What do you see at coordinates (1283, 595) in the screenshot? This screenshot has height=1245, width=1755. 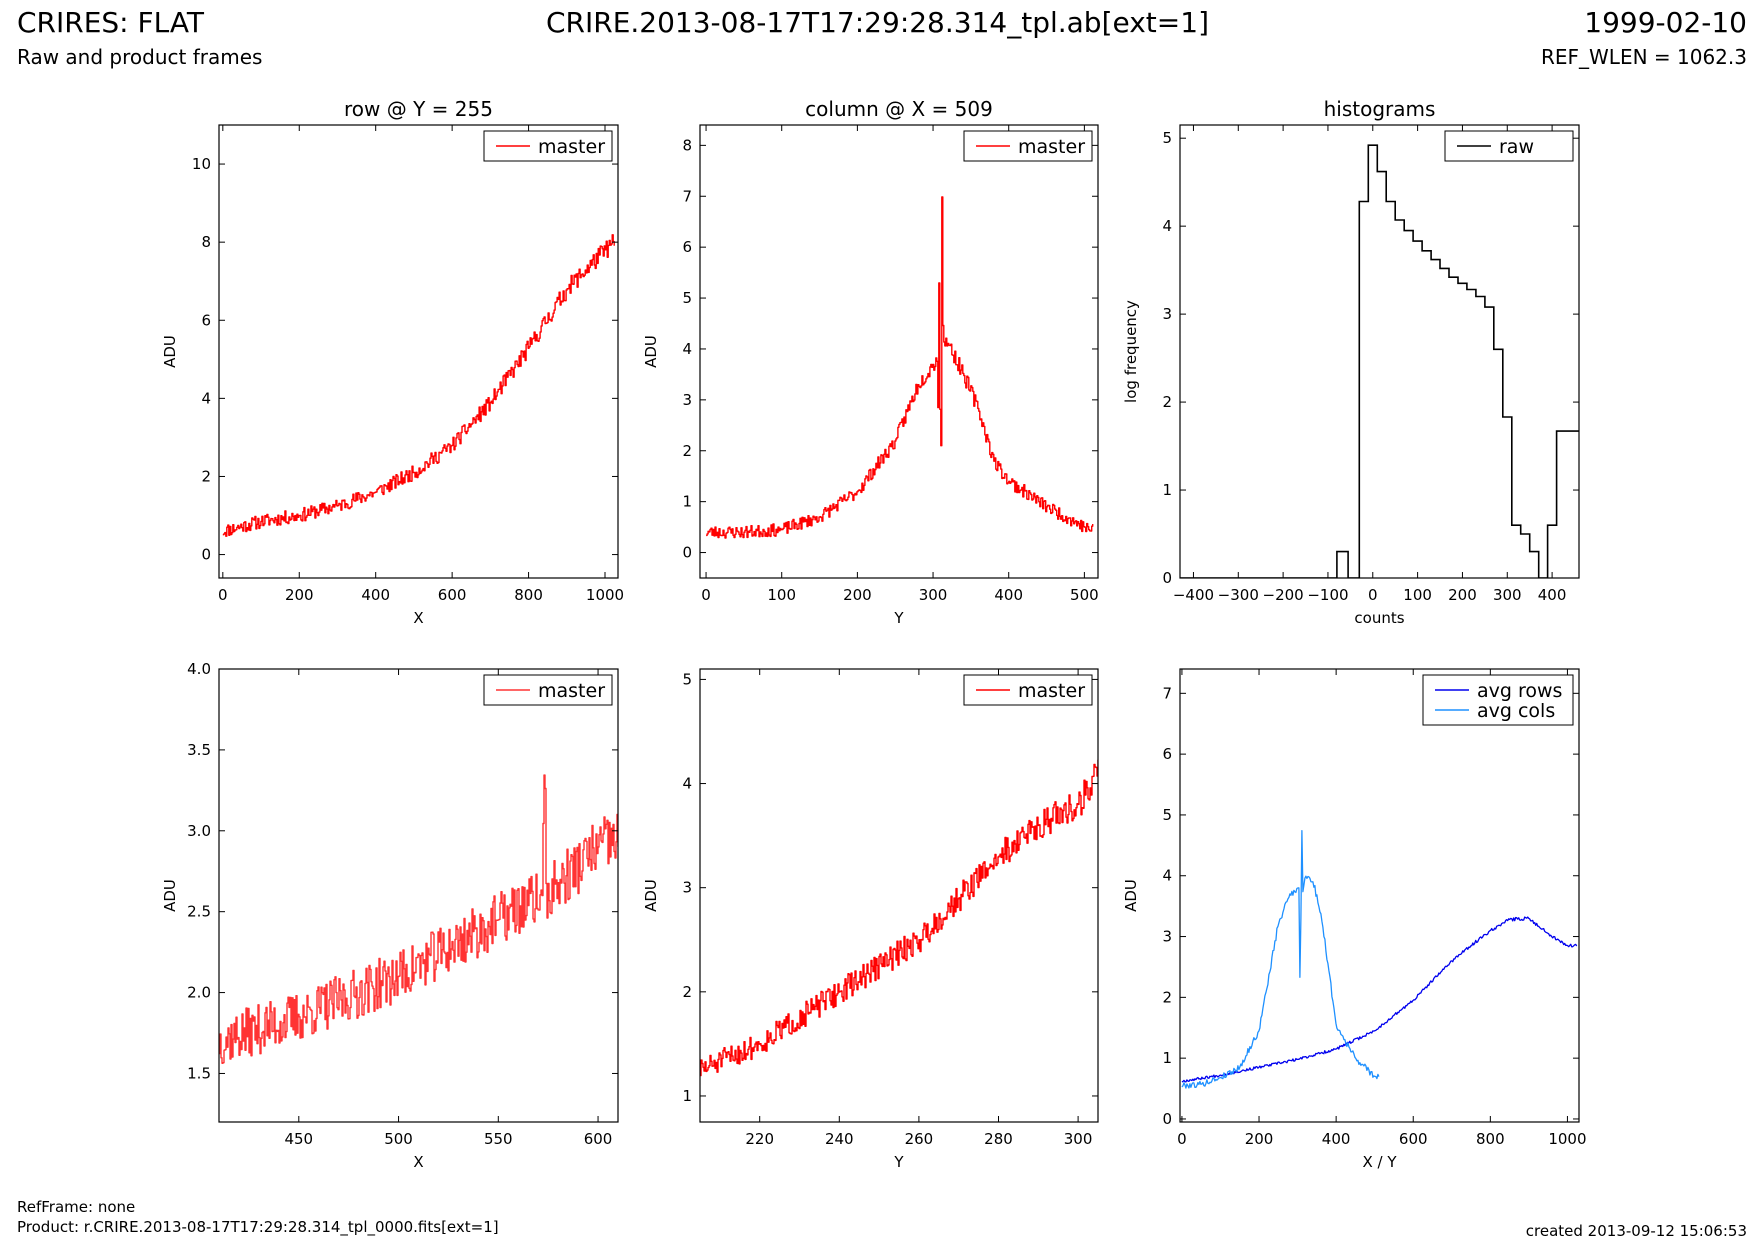 I see `x-tick-label: −200` at bounding box center [1283, 595].